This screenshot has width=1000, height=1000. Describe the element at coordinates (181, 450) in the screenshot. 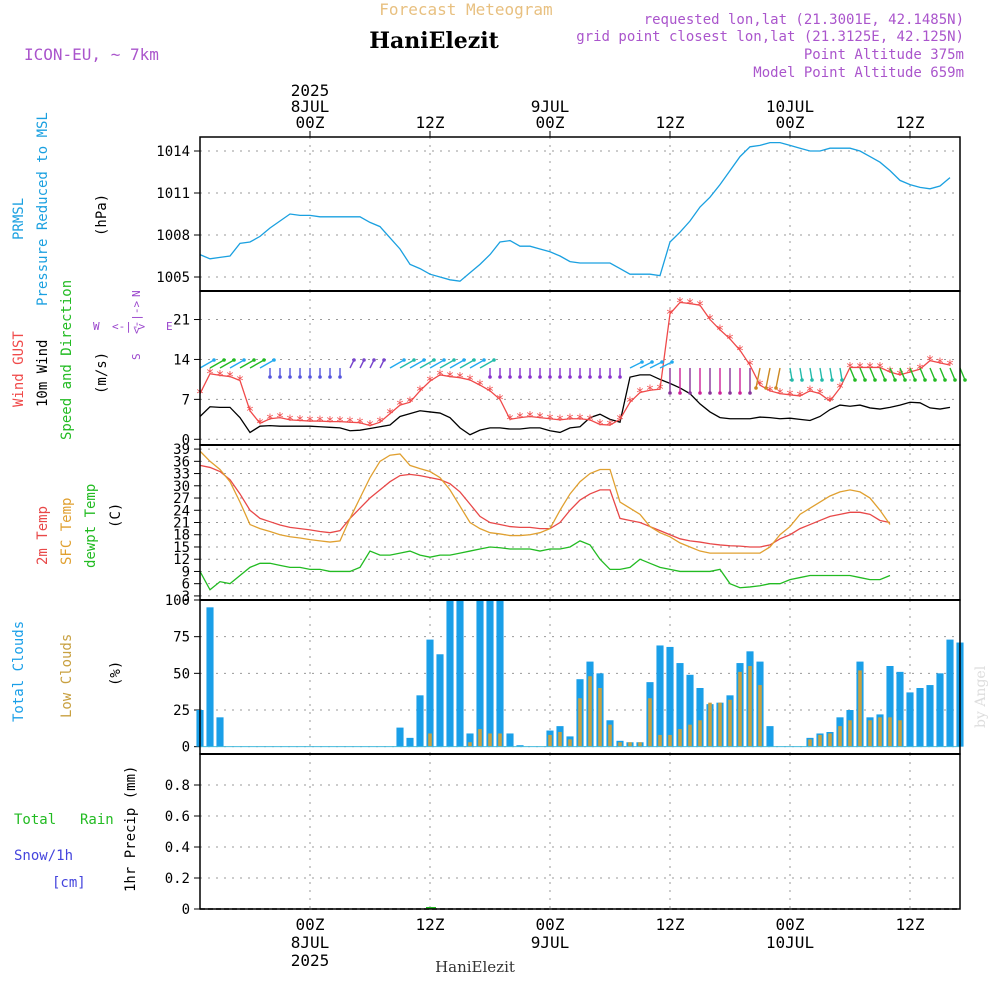

I see `y-tick-label: 39` at that location.